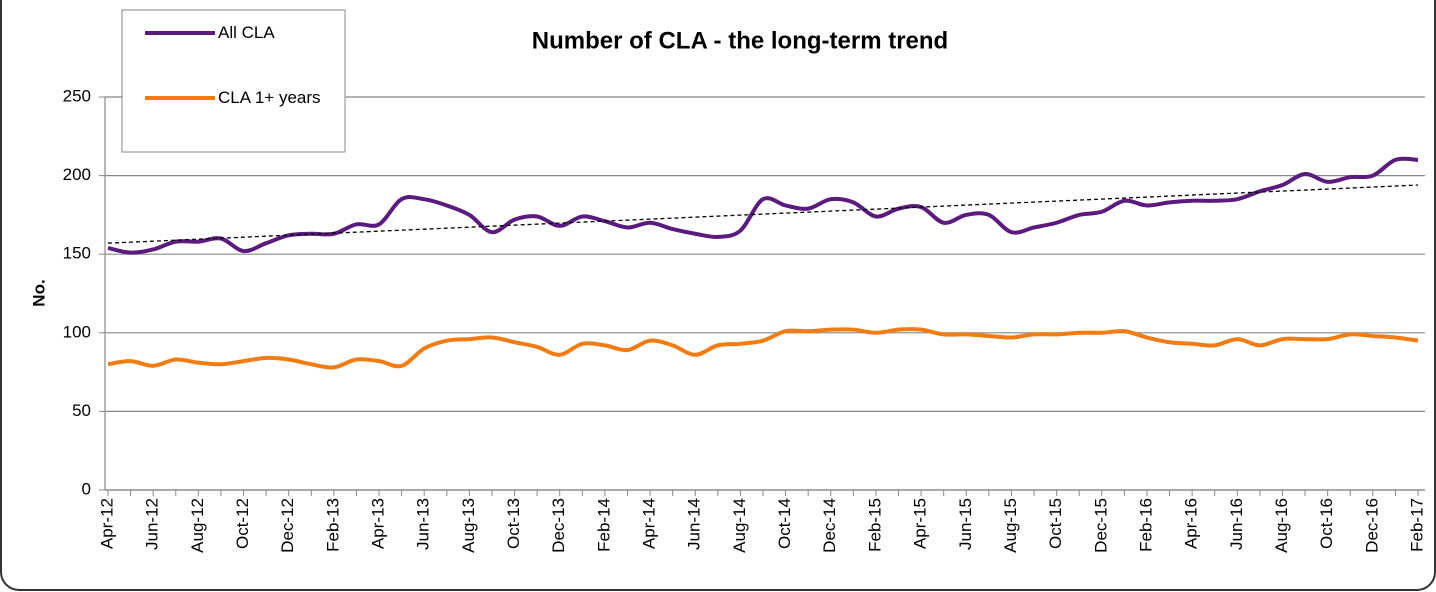 The width and height of the screenshot is (1436, 592). I want to click on x-tick-label: Feb-16, so click(1145, 525).